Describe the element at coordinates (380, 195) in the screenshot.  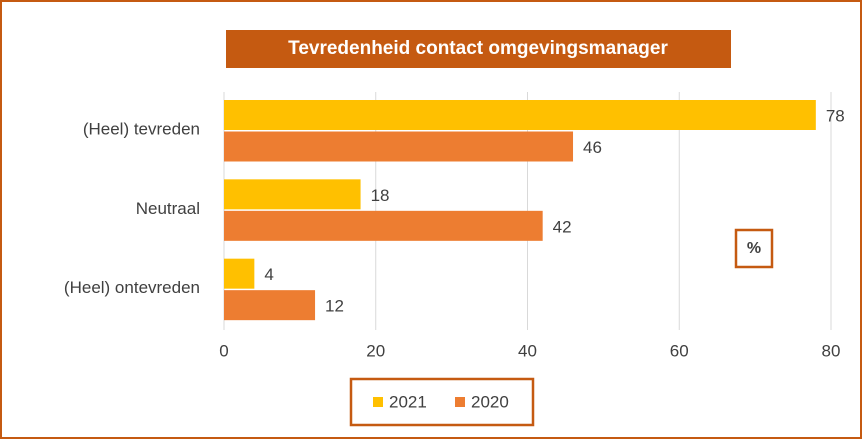
I see `data-label: 18` at that location.